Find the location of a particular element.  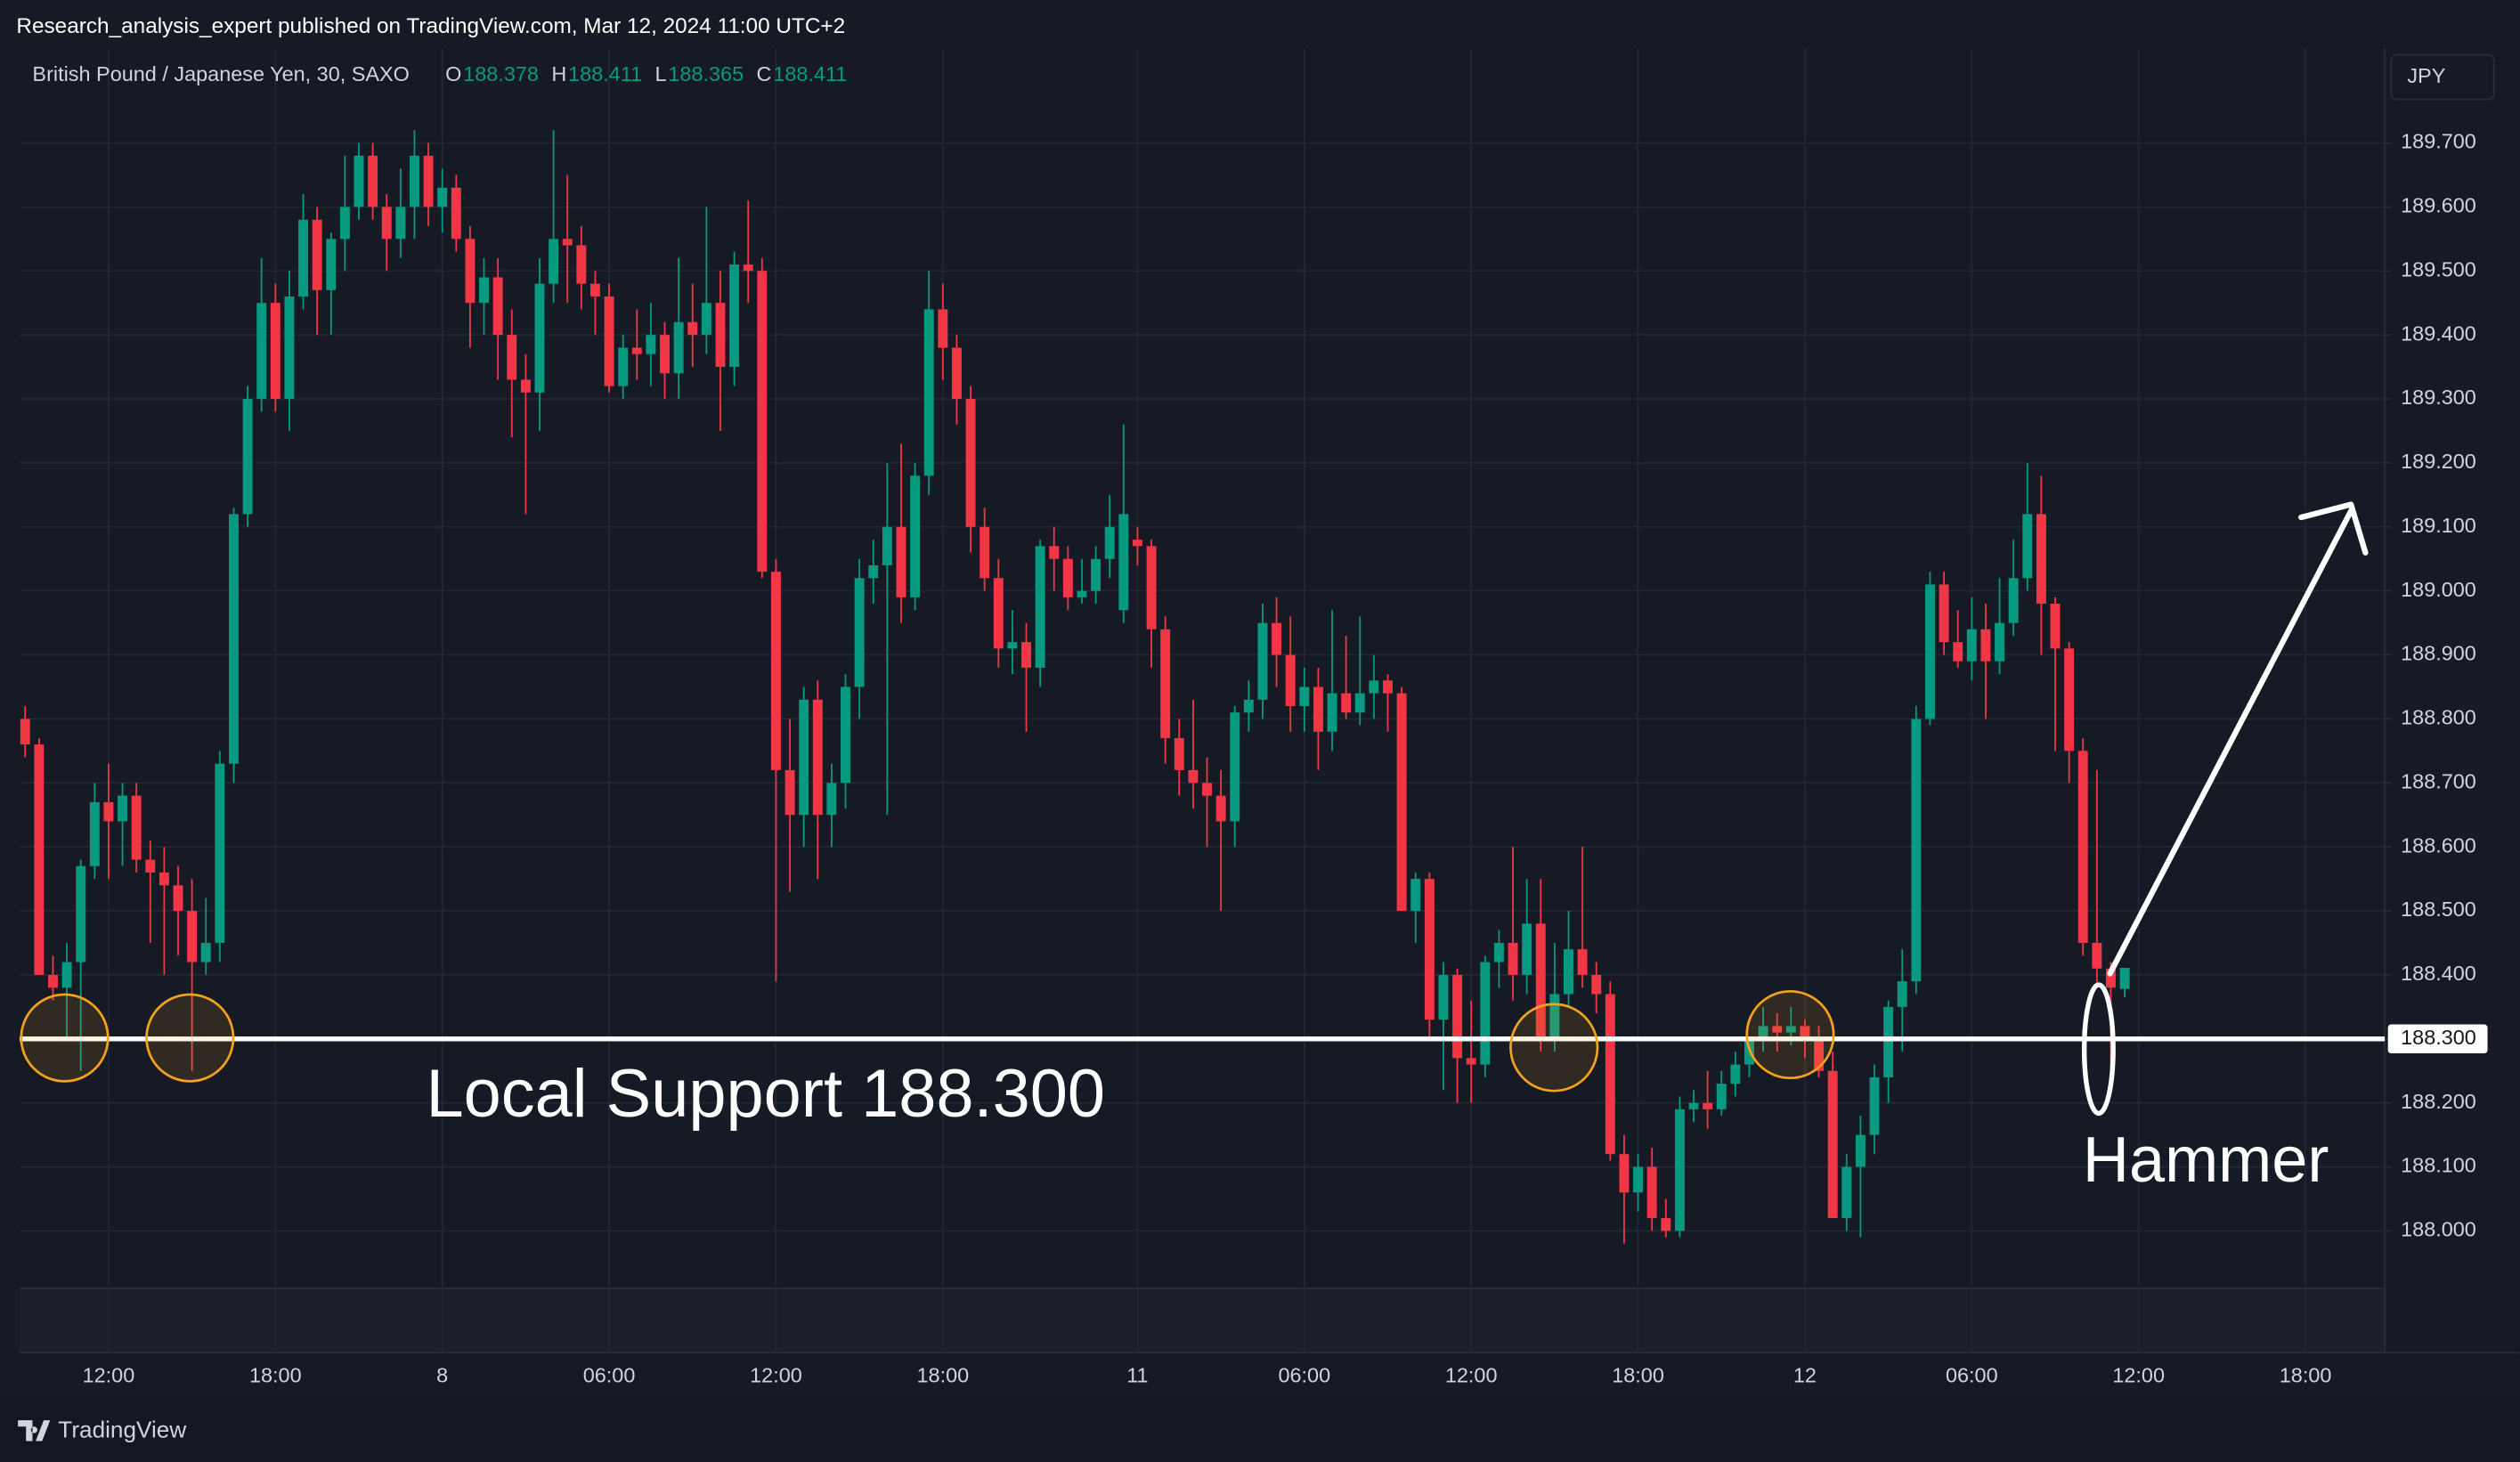

x-tick-label: 12:00 is located at coordinates (776, 1376).